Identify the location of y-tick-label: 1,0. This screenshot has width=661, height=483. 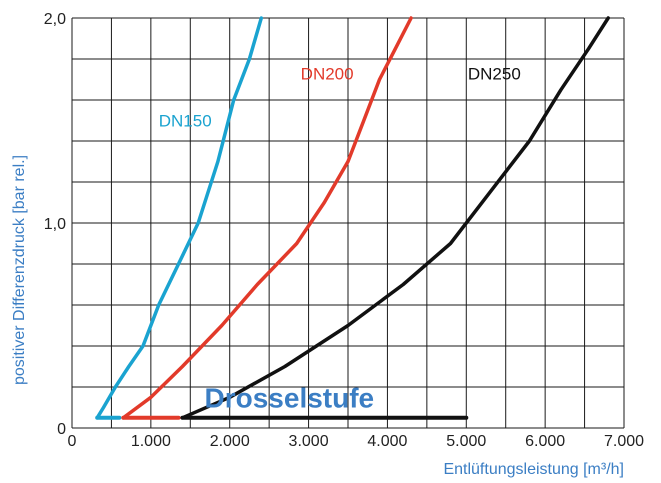
(55, 224).